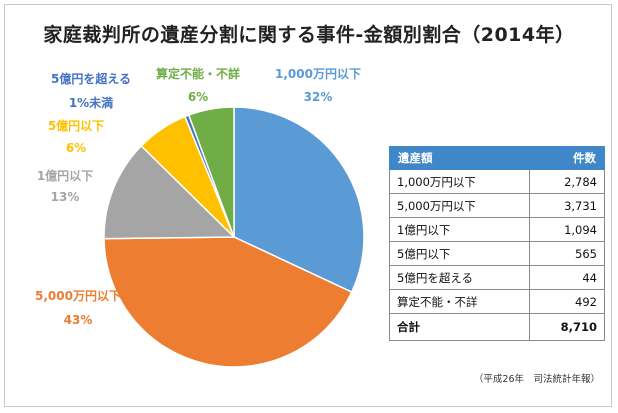  I want to click on slice-label: 5億円を超える, so click(91, 78).